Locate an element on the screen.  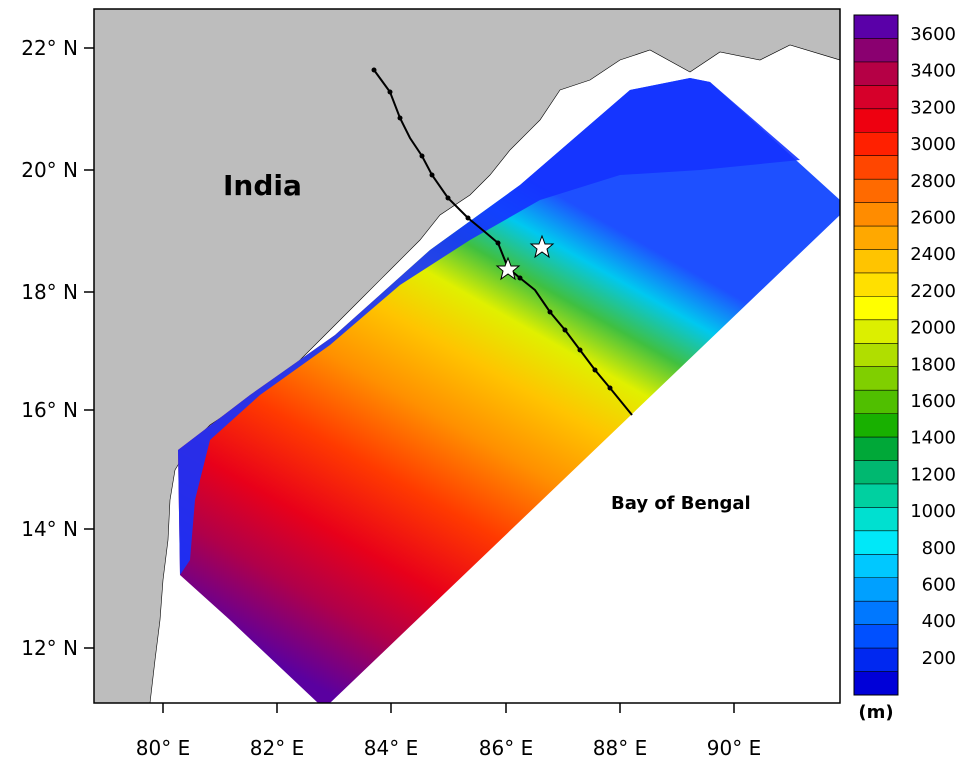
colorbar-tick-label: 2800 is located at coordinates (933, 181).